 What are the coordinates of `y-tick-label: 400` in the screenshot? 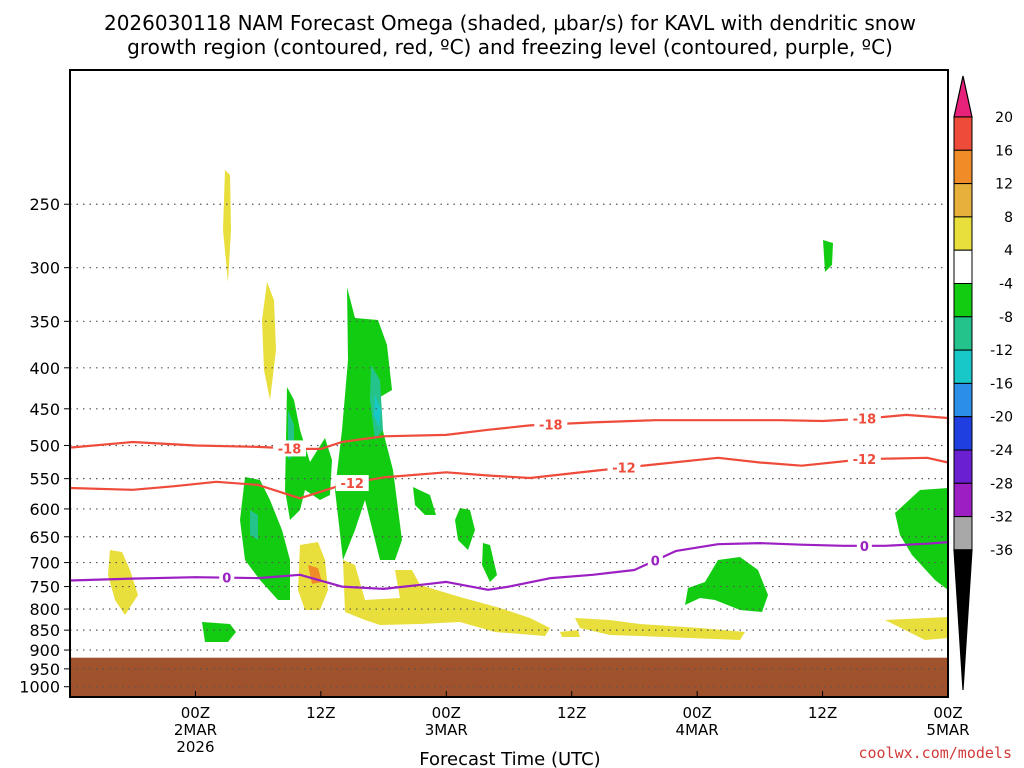 It's located at (44, 368).